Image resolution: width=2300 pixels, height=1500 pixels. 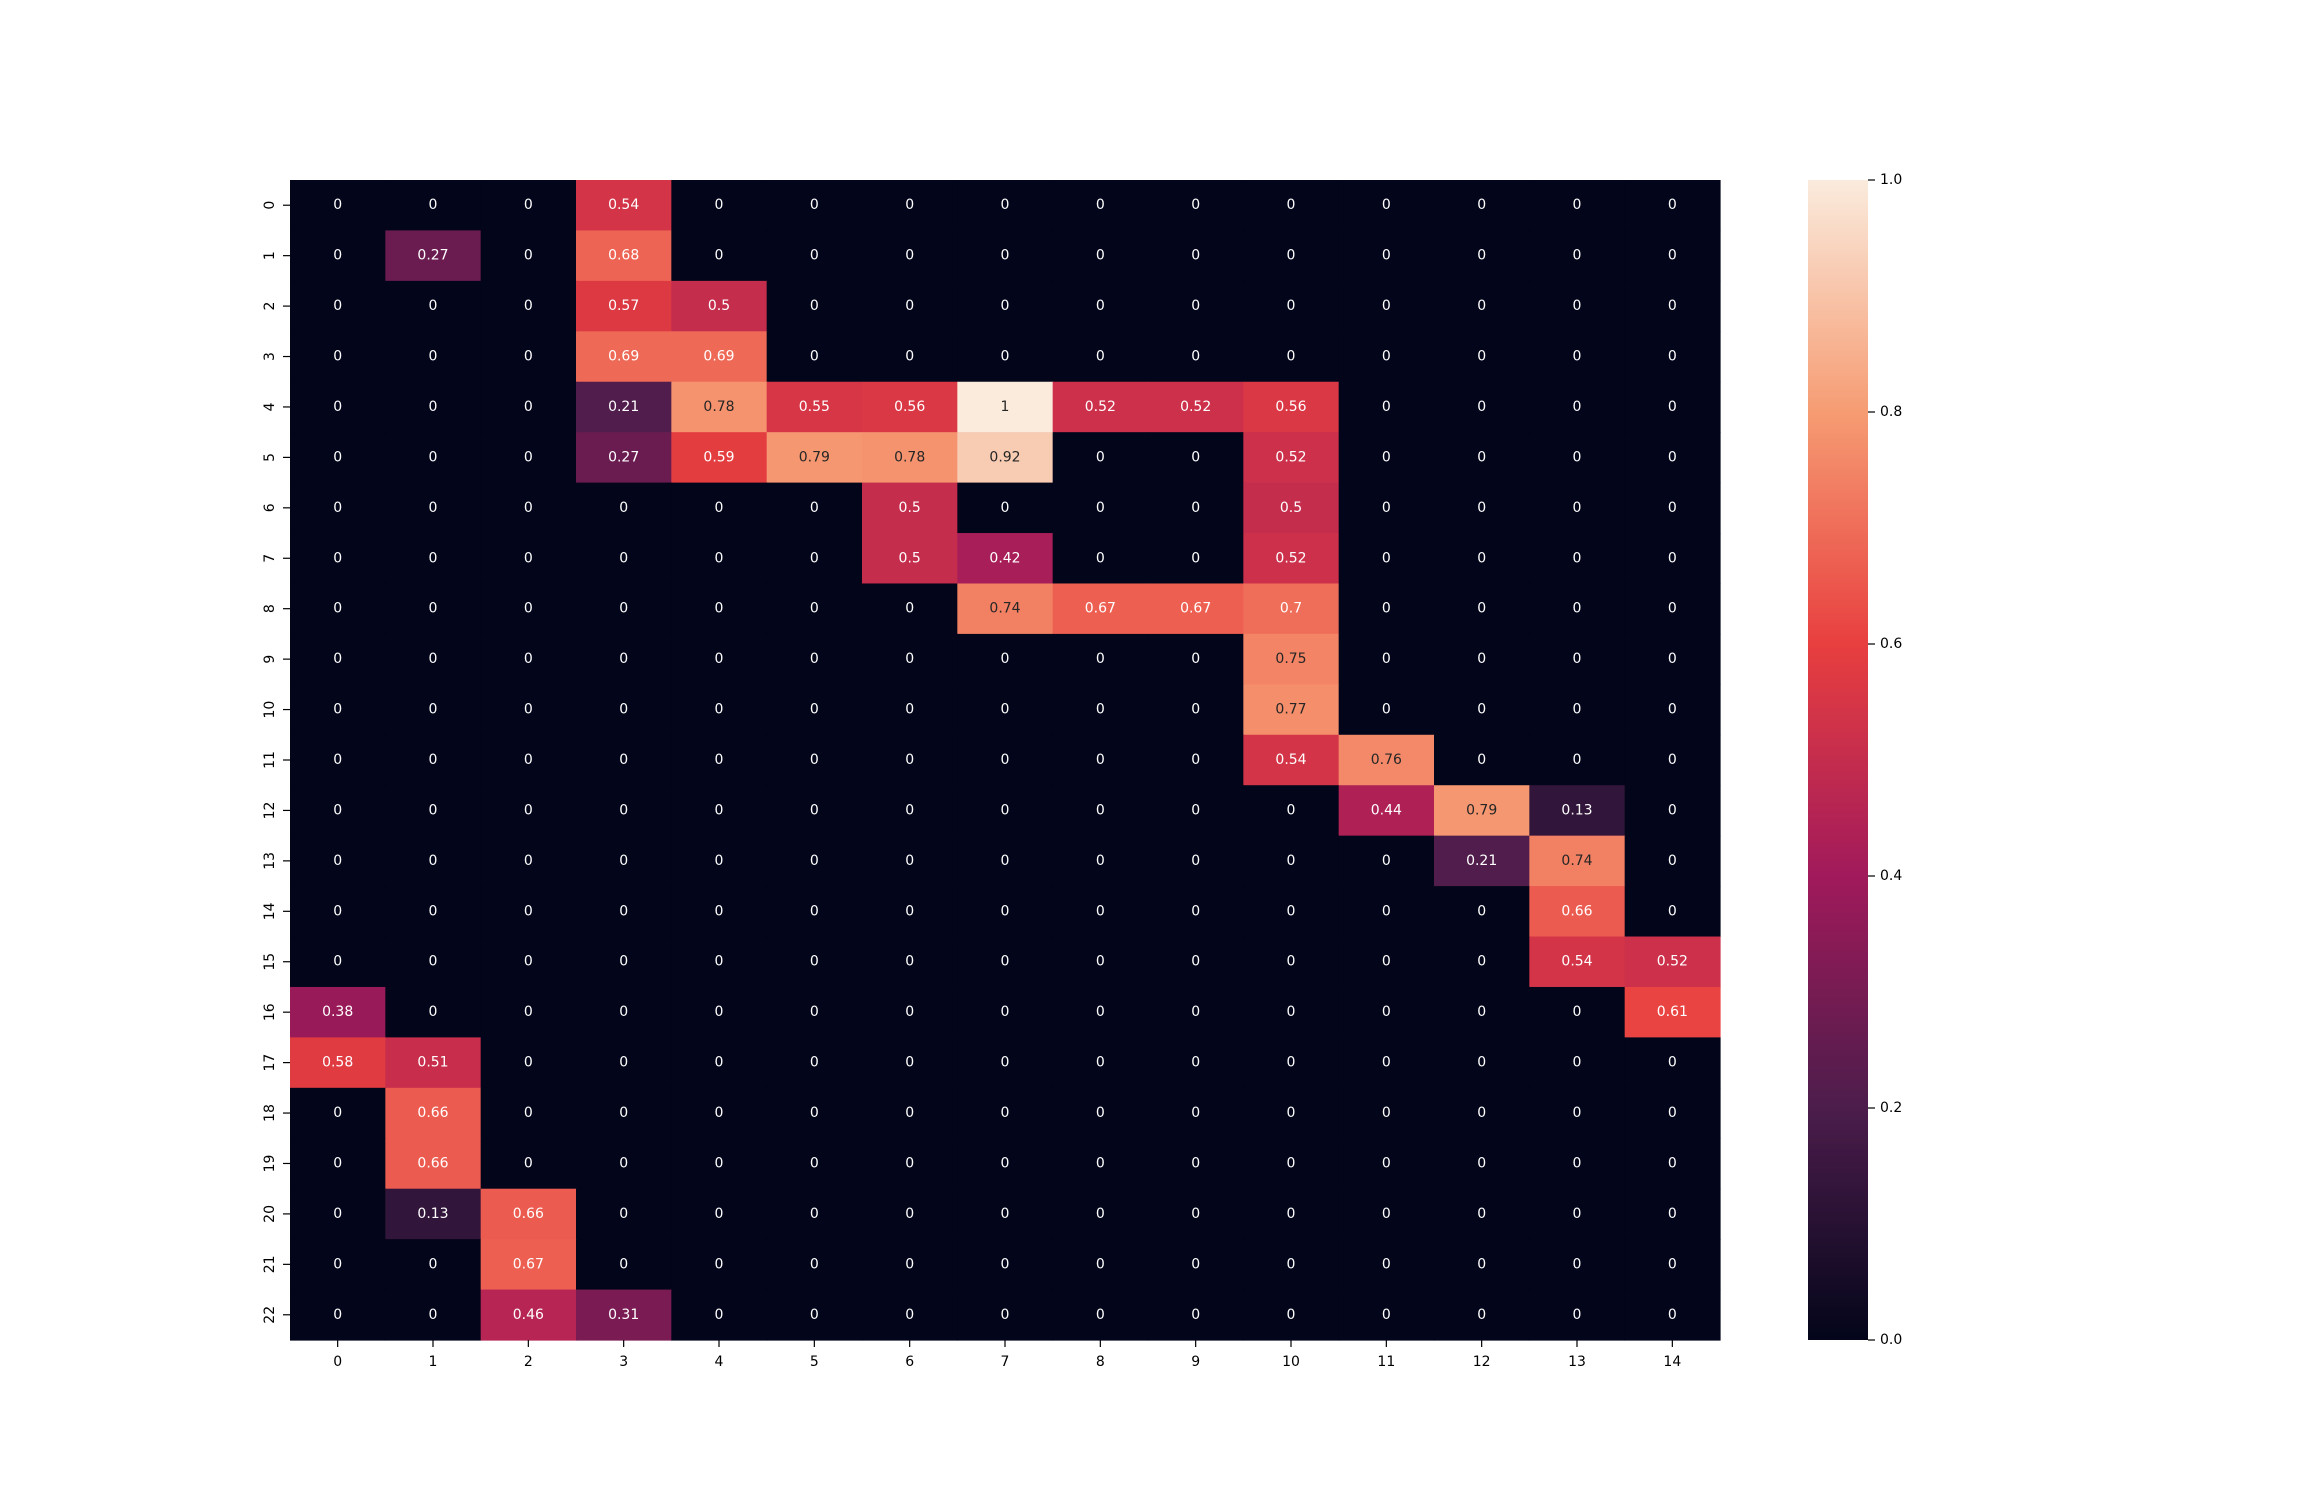 What do you see at coordinates (1855, 760) in the screenshot?
I see `colorbar: 0.0 0.2 0.4 0.6 0.8 1.0` at bounding box center [1855, 760].